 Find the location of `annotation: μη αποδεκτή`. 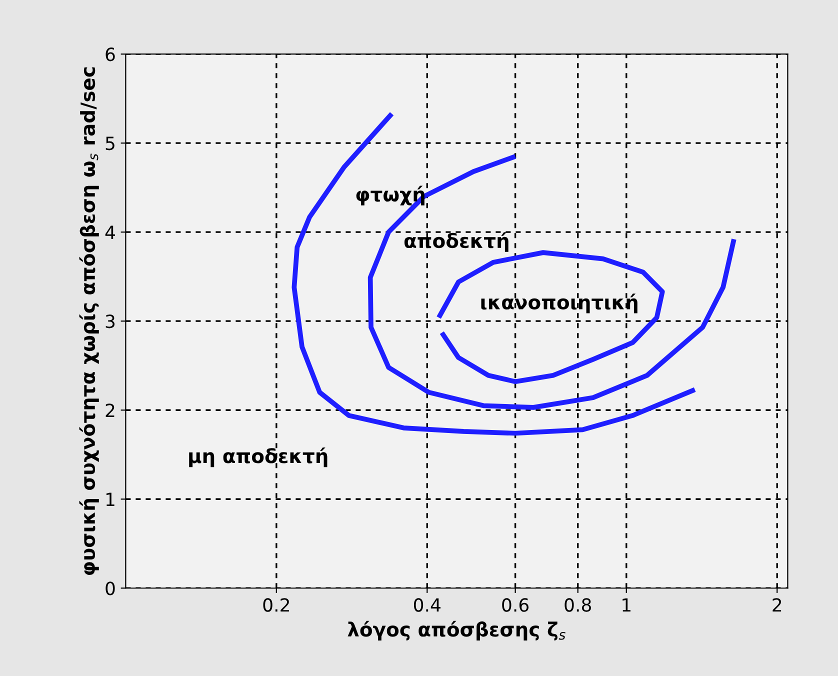

annotation: μη αποδεκτή is located at coordinates (258, 457).